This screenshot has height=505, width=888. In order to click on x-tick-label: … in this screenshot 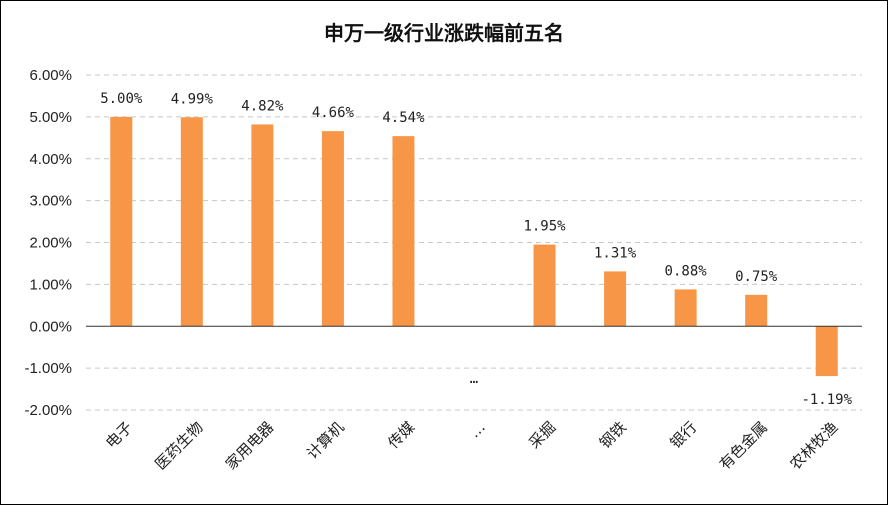, I will do `click(476, 429)`.